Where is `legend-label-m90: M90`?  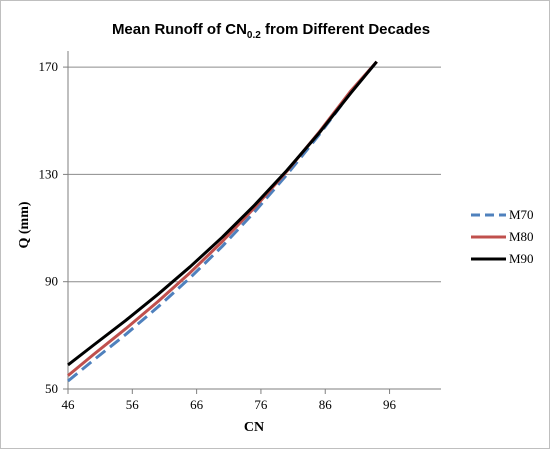 legend-label-m90: M90 is located at coordinates (521, 258).